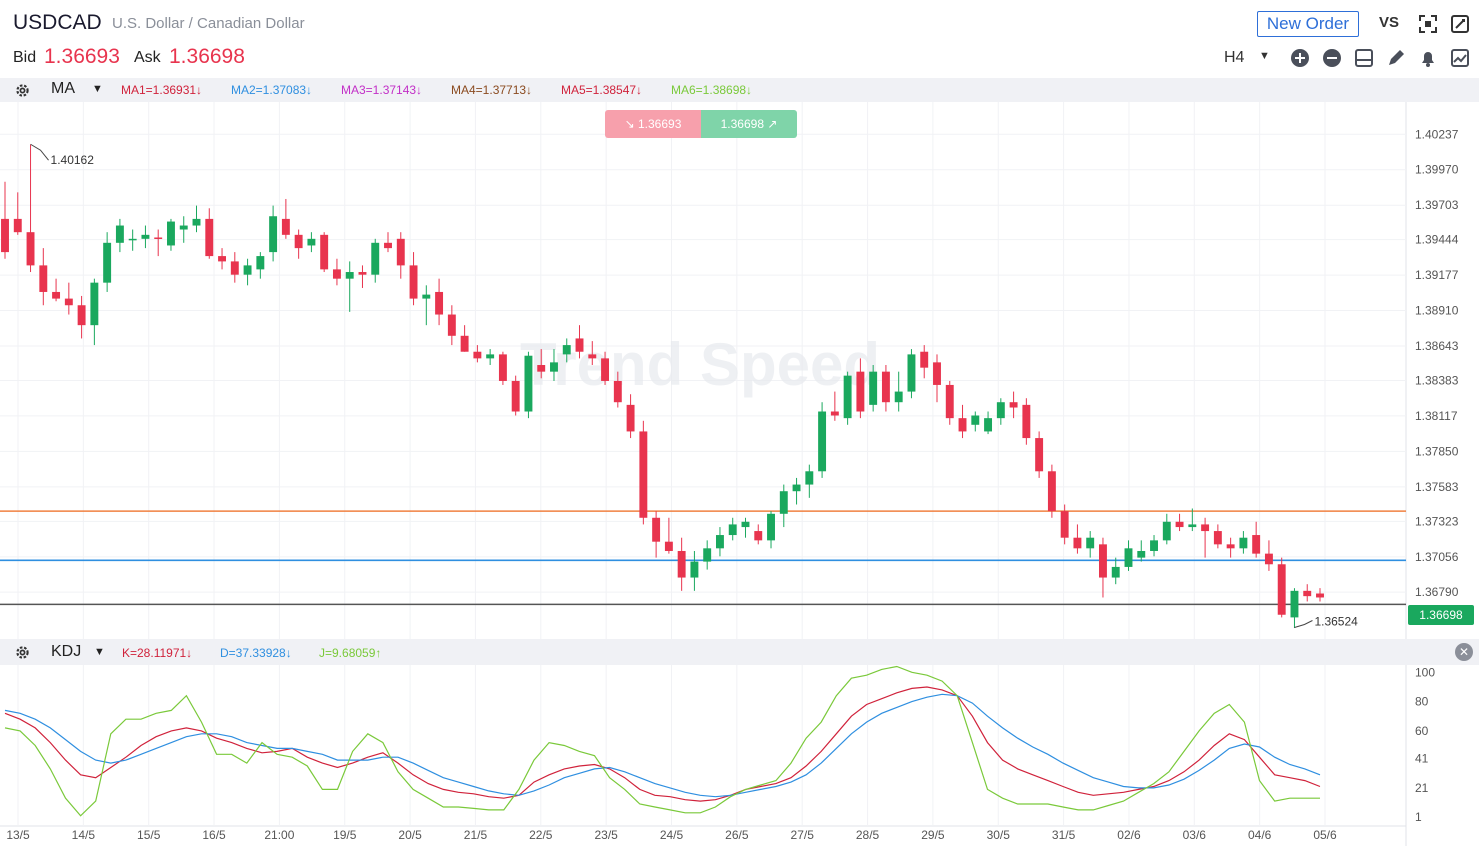  What do you see at coordinates (1396, 58) in the screenshot?
I see `pencil-icon` at bounding box center [1396, 58].